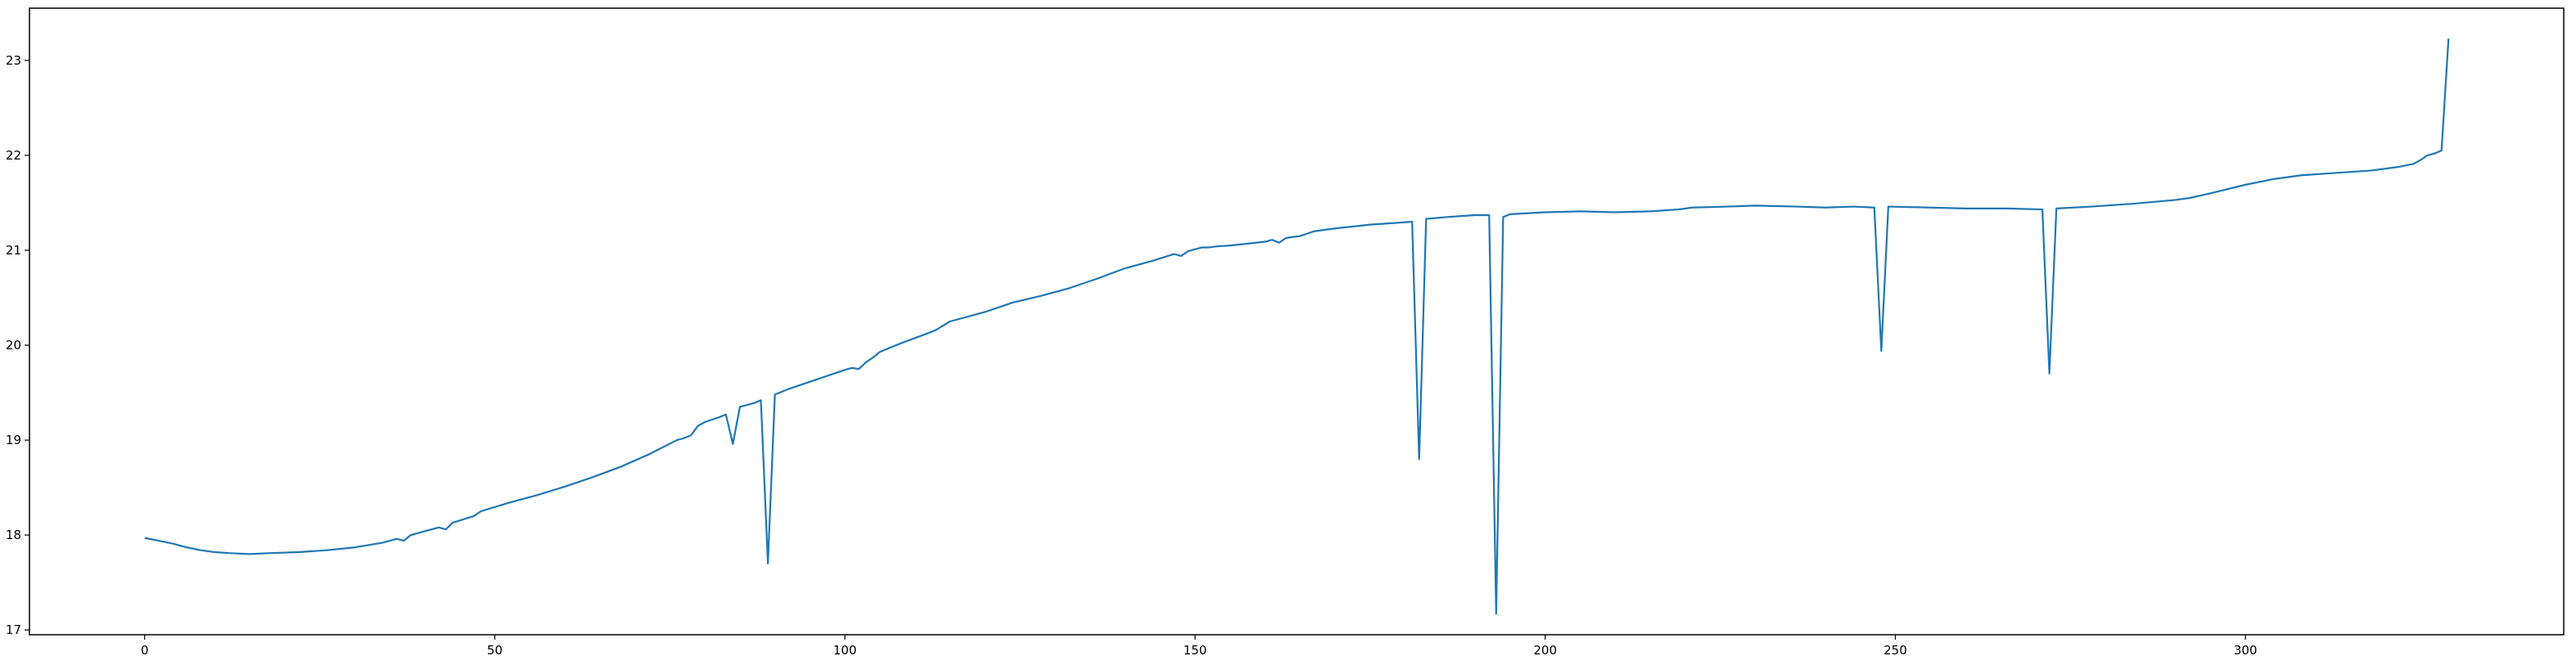  Describe the element at coordinates (13, 250) in the screenshot. I see `y-tick-label: 21` at that location.